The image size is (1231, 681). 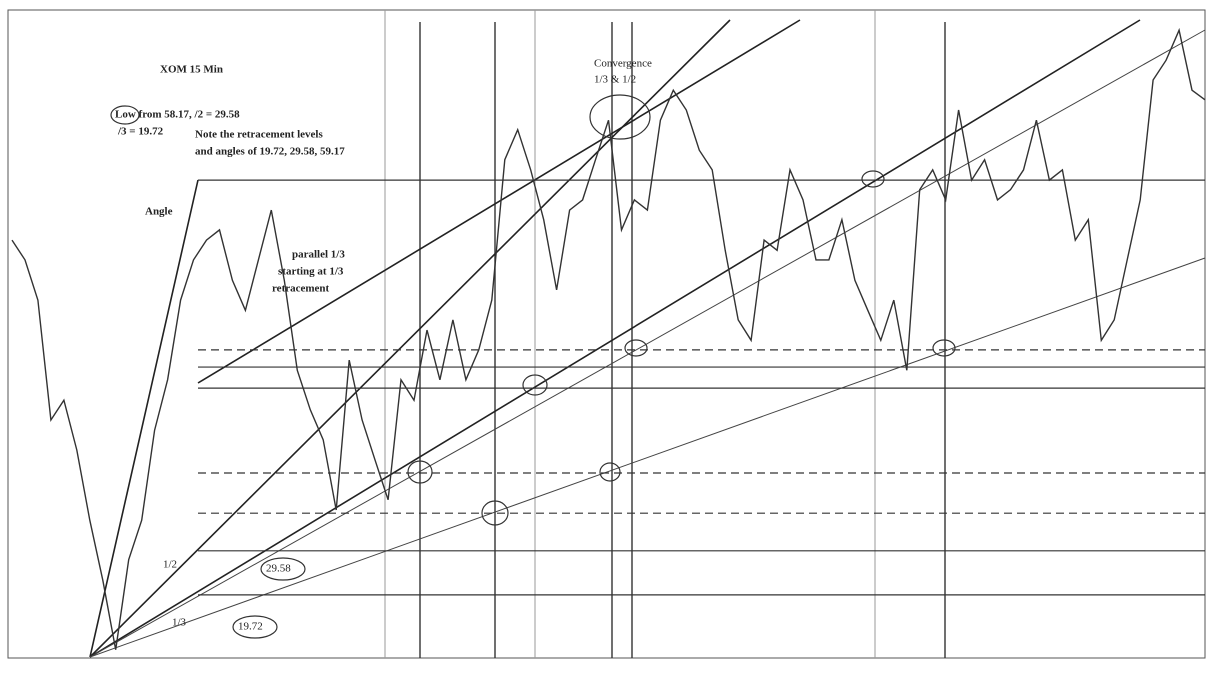 I want to click on annotation: 1/3, so click(x=179, y=623).